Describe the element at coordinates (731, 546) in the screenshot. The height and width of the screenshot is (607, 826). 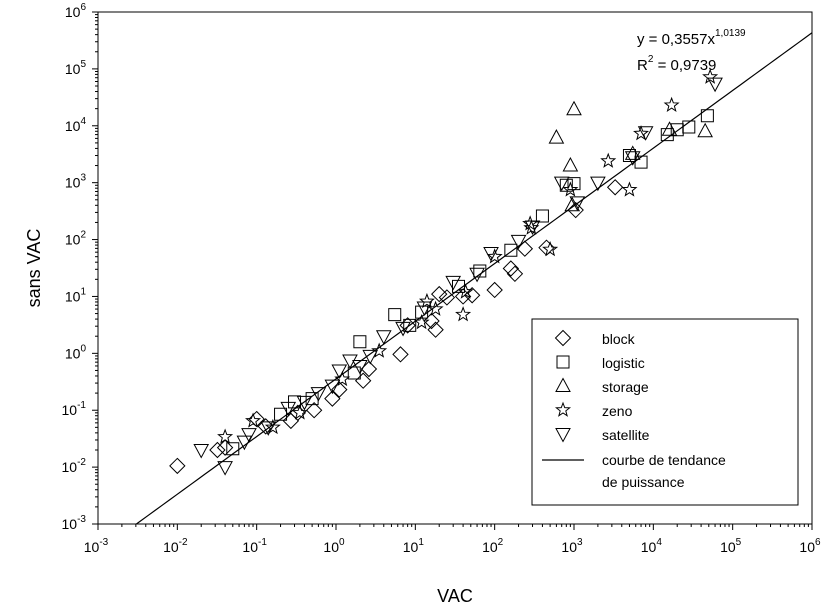
I see `x-tick-label: 10⁵` at that location.